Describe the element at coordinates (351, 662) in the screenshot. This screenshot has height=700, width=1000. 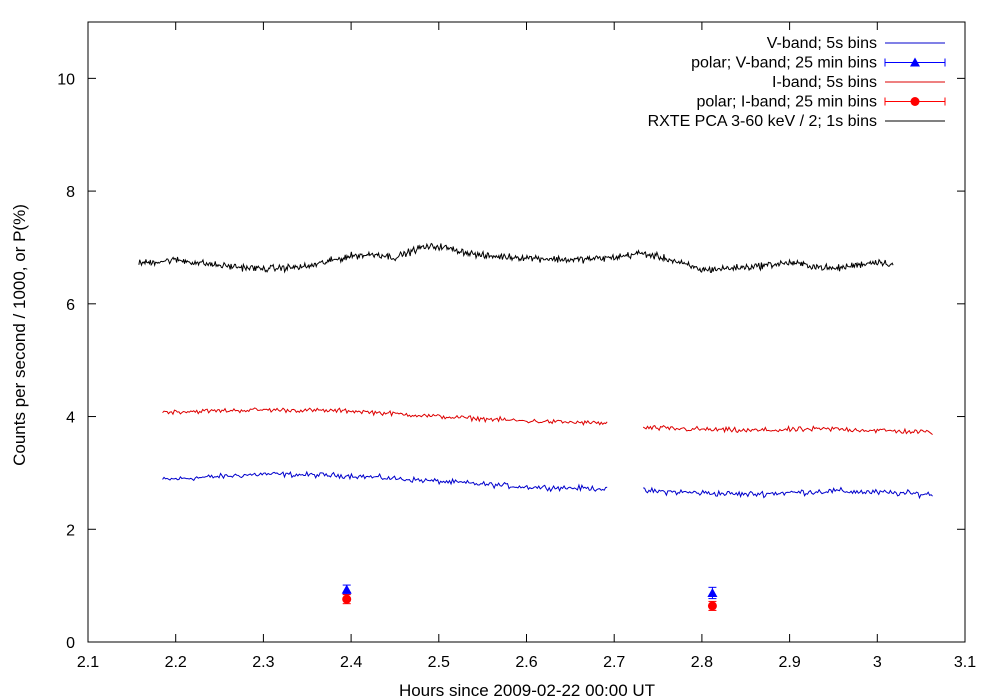
I see `x-tick-label: 2.4` at that location.